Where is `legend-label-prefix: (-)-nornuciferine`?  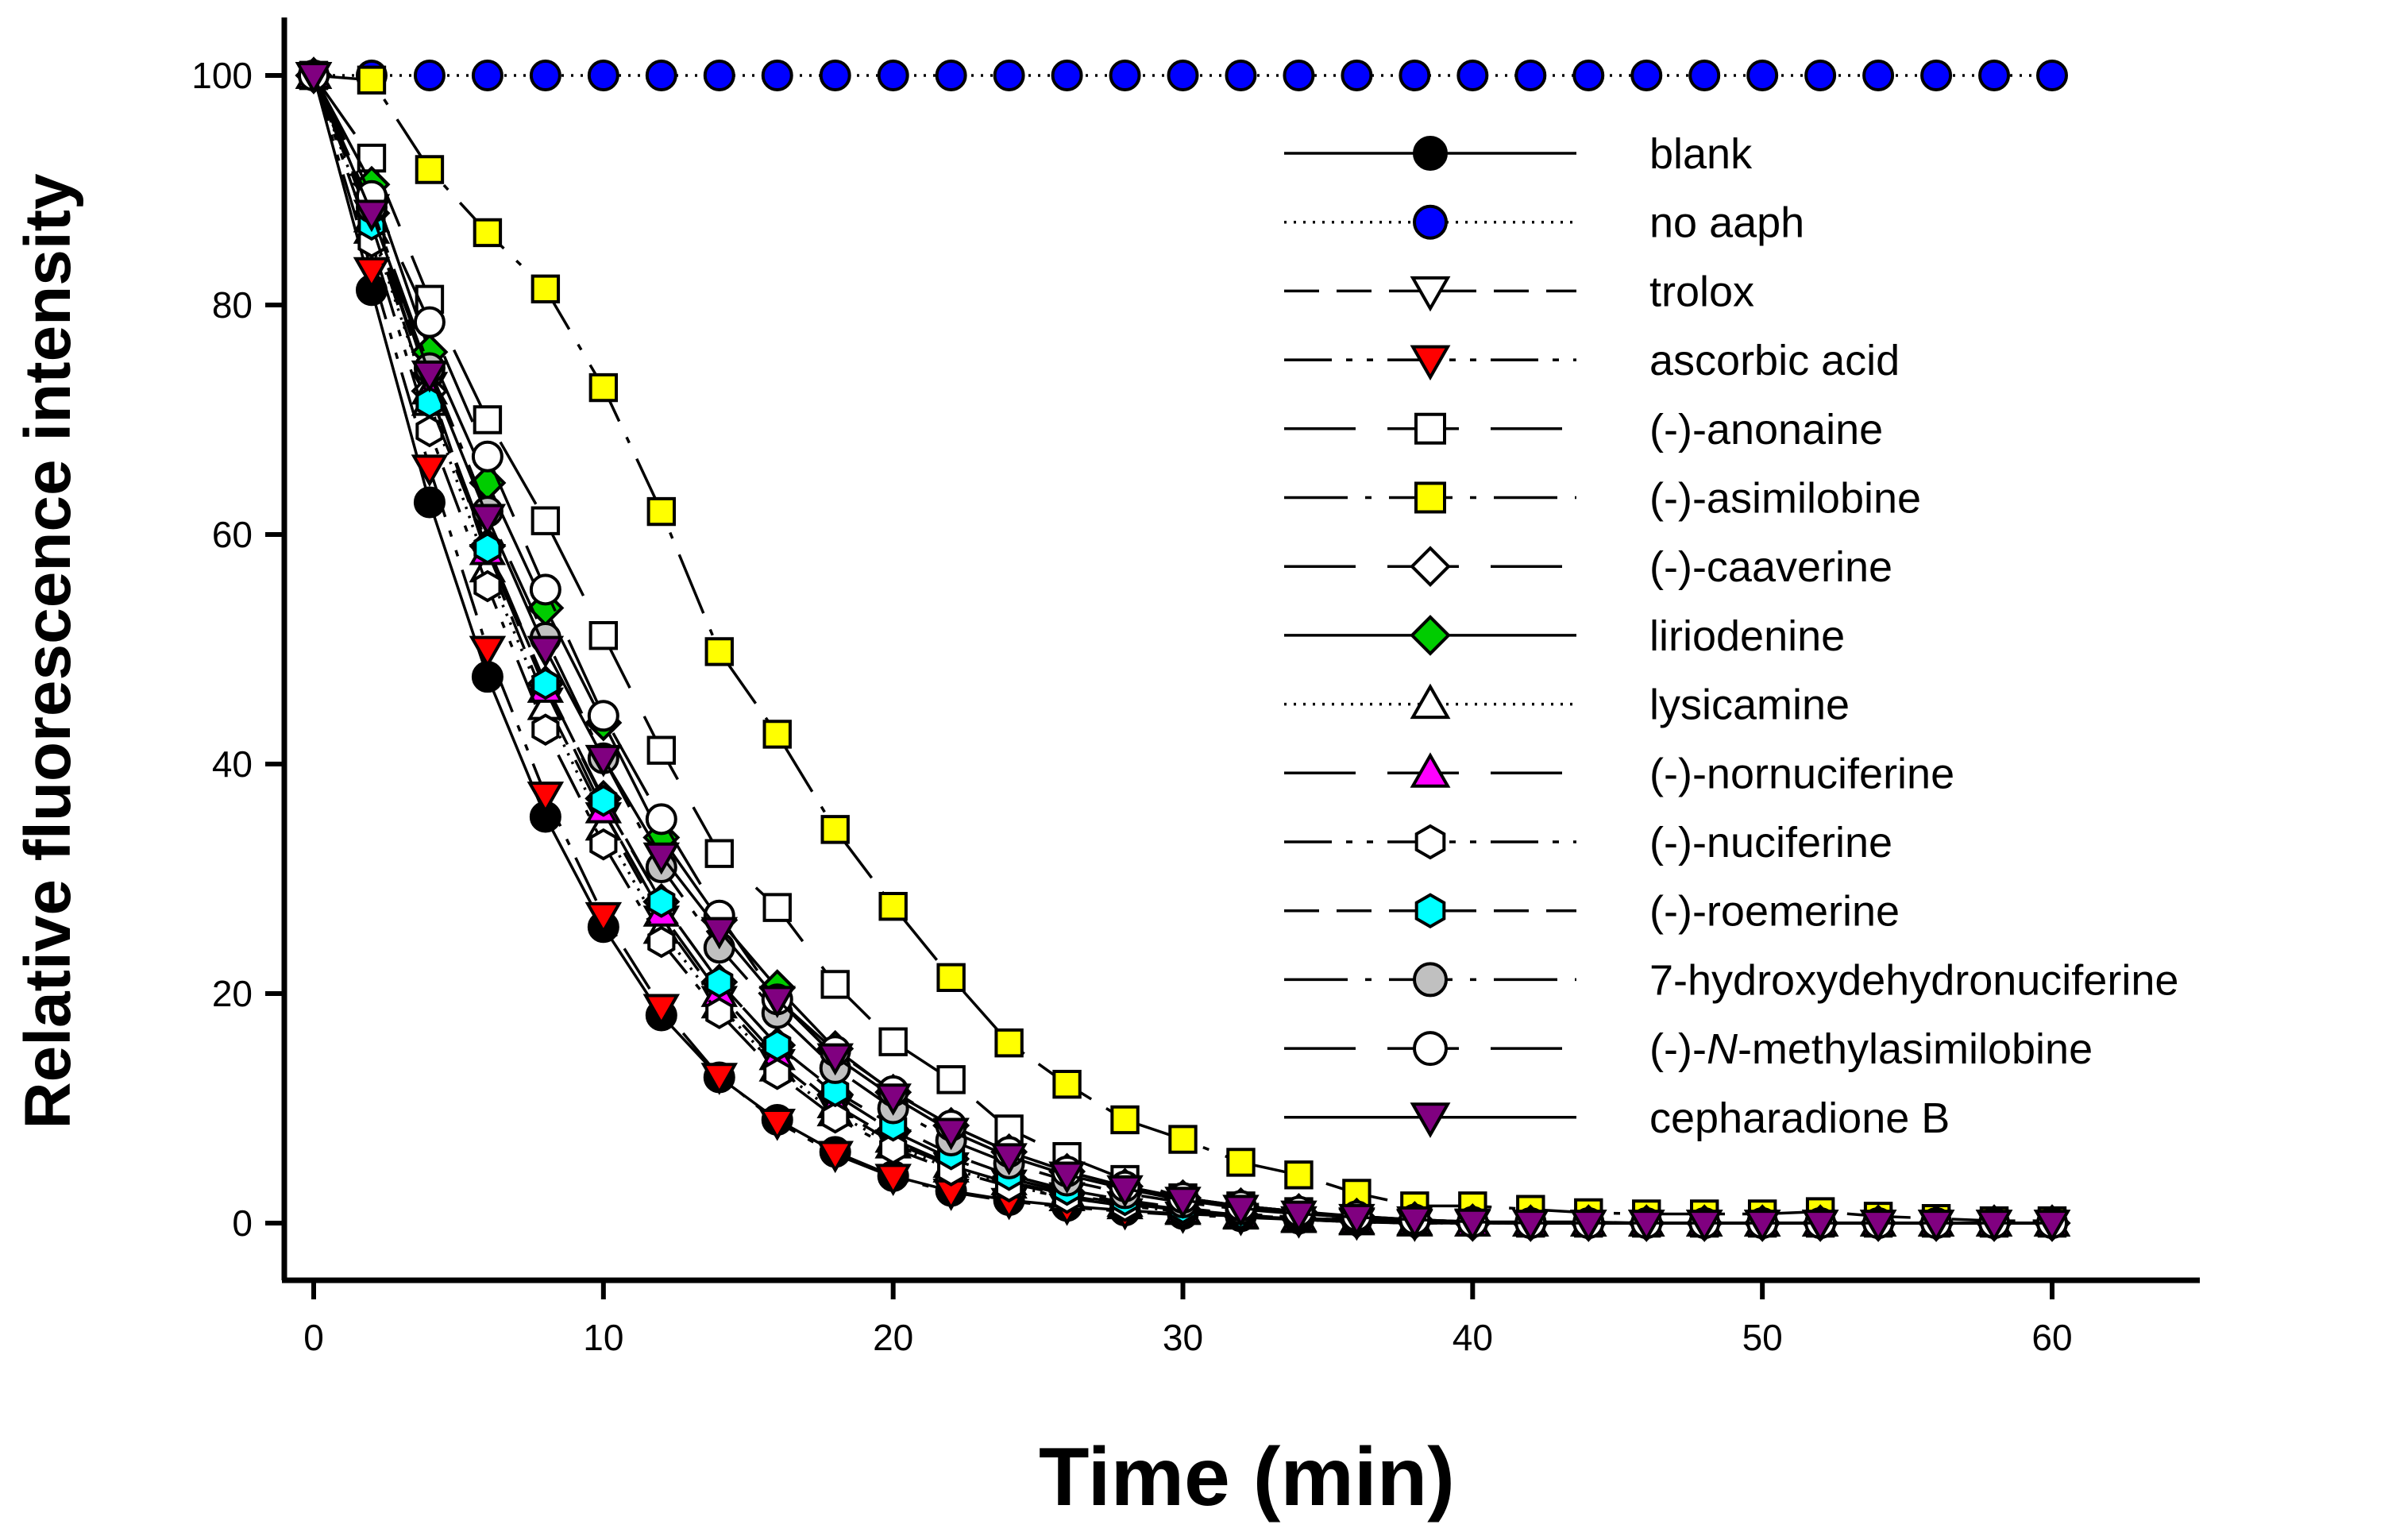 legend-label-prefix: (-)-nornuciferine is located at coordinates (1801, 773).